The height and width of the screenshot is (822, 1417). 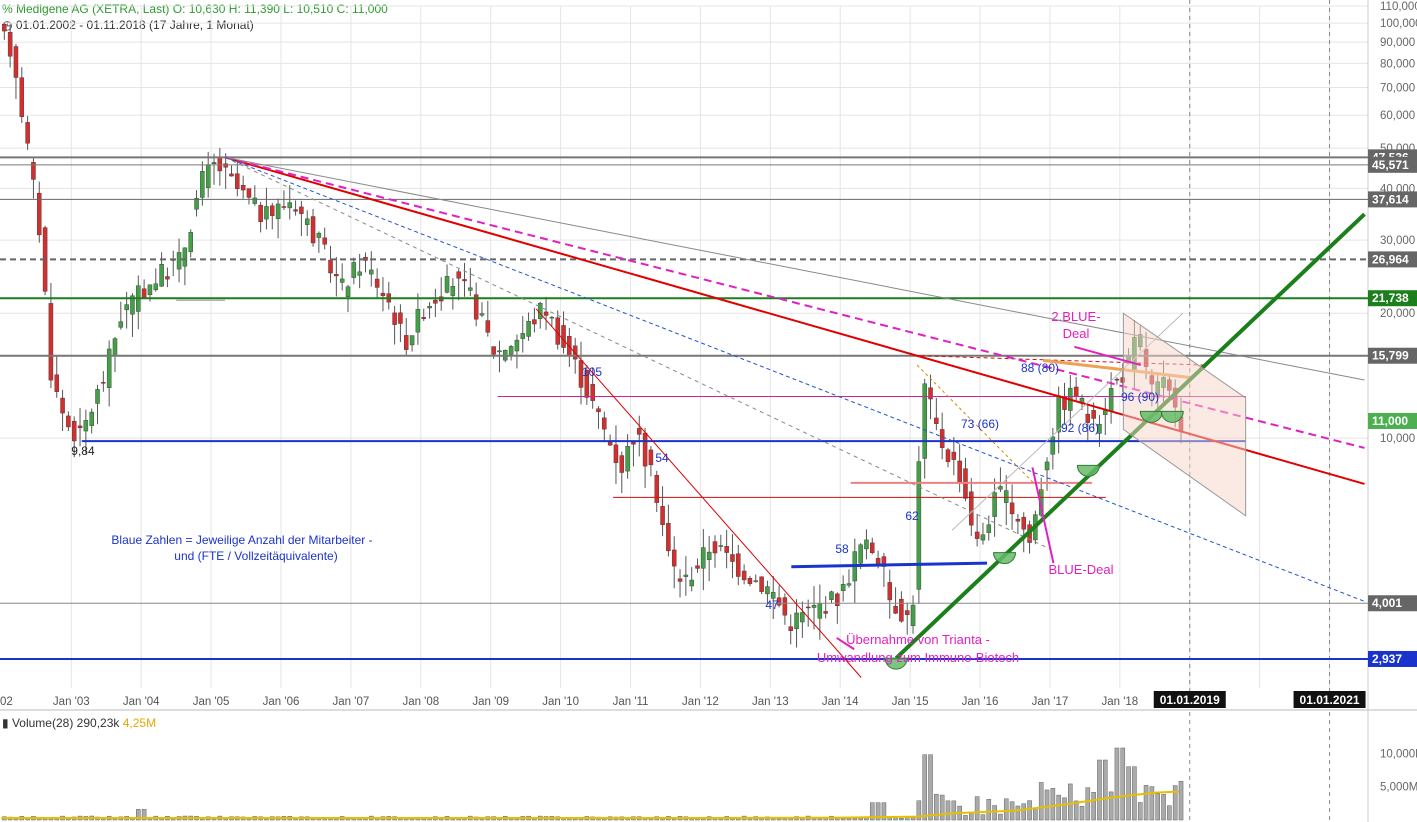 I want to click on volume-tick-label: 10,000M, so click(x=1398, y=754).